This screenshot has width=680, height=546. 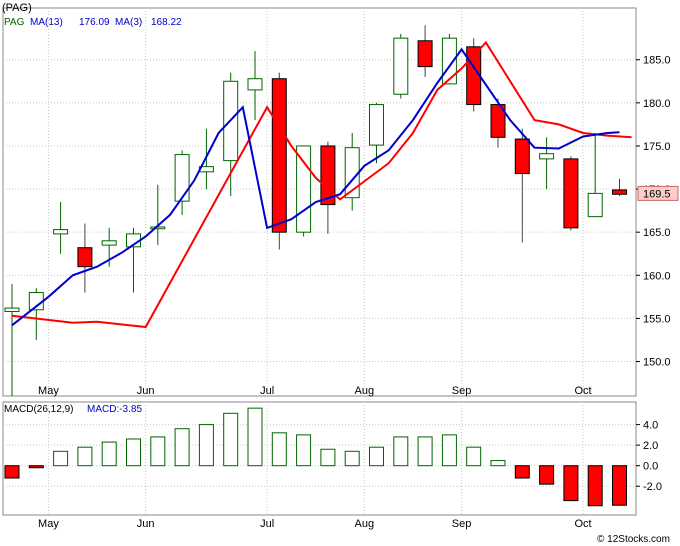 I want to click on legend-ma13-label: MA(13), so click(x=46, y=22).